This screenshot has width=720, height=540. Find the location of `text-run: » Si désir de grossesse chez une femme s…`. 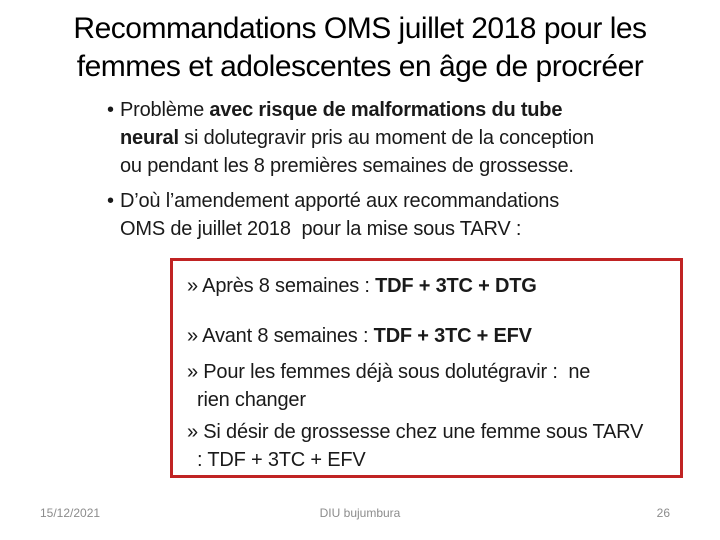

text-run: » Si désir de grossesse chez une femme s… is located at coordinates (415, 432).